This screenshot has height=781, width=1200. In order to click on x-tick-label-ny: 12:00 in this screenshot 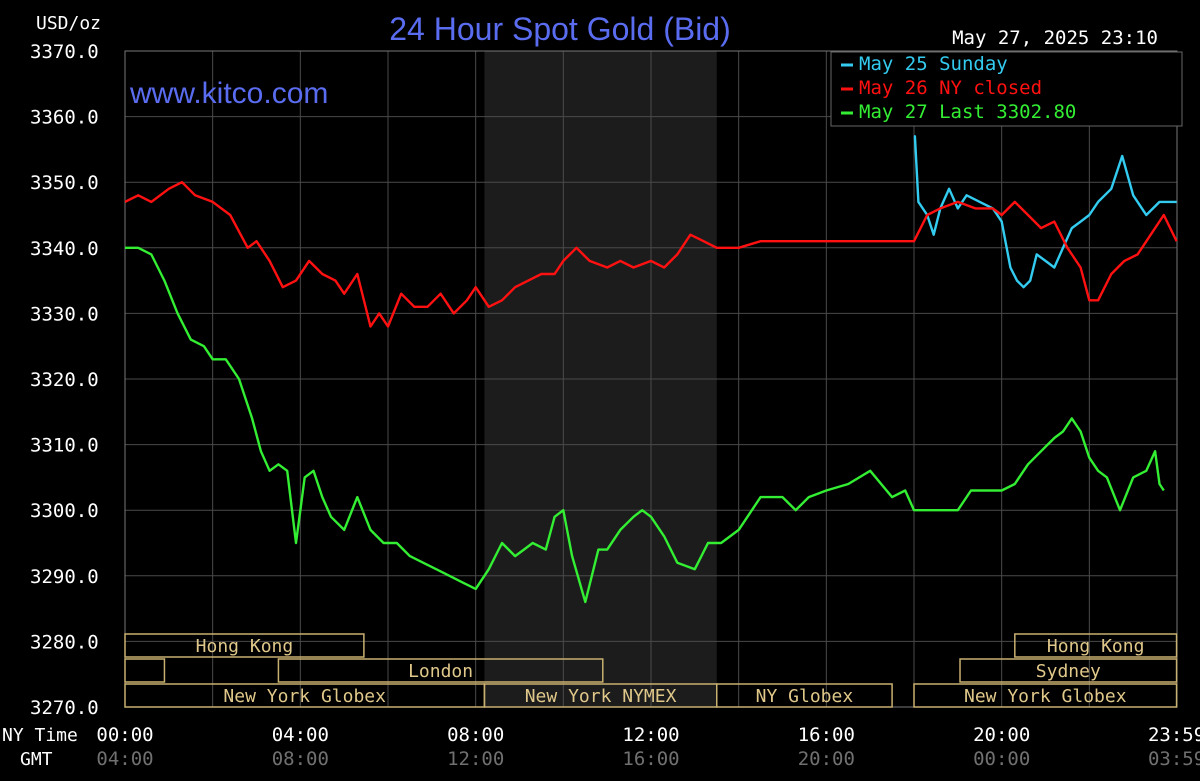, I will do `click(650, 735)`.